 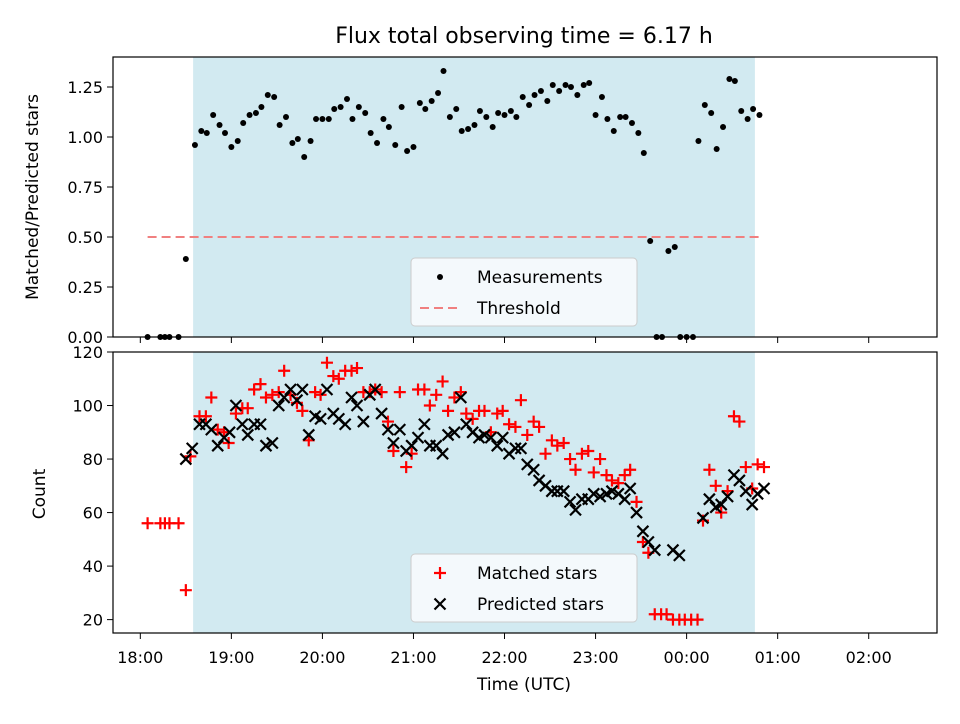 I want to click on bottom-y-tick-label: 80, so click(x=93, y=459).